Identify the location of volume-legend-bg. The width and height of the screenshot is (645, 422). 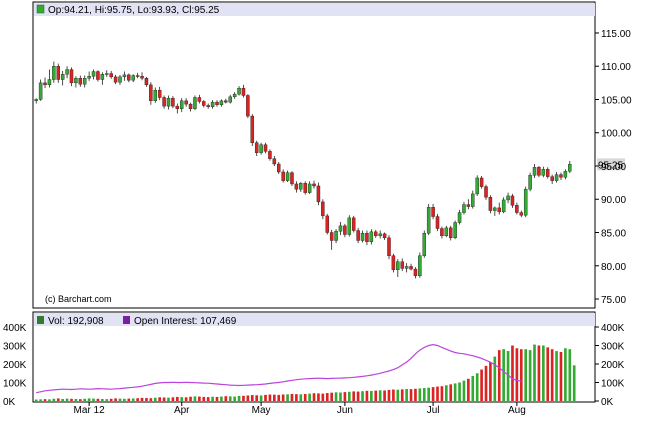
(314, 319).